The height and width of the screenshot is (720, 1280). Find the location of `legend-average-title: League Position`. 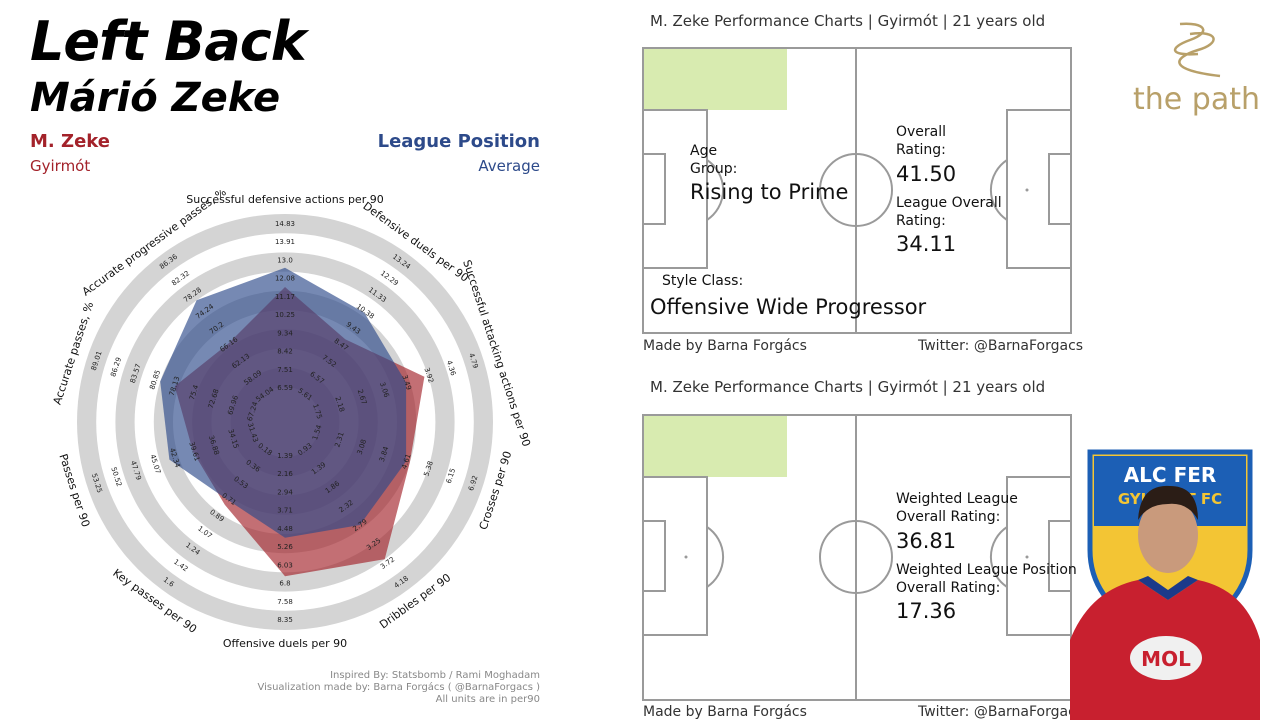

legend-average-title: League Position is located at coordinates (458, 141).